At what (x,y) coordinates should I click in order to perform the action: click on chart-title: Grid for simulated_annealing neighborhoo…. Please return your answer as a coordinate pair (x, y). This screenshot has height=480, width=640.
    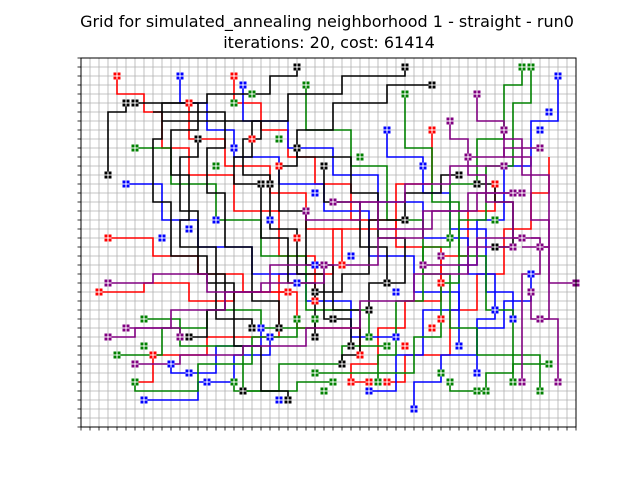
    Looking at the image, I should click on (327, 22).